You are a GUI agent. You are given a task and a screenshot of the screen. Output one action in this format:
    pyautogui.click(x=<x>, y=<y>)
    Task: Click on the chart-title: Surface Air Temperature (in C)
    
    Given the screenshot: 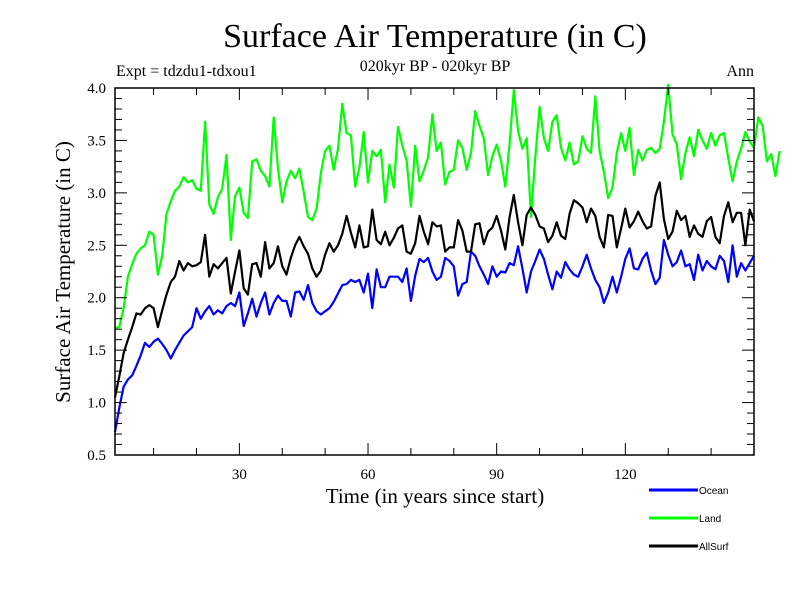 What is the action you would take?
    pyautogui.click(x=435, y=36)
    